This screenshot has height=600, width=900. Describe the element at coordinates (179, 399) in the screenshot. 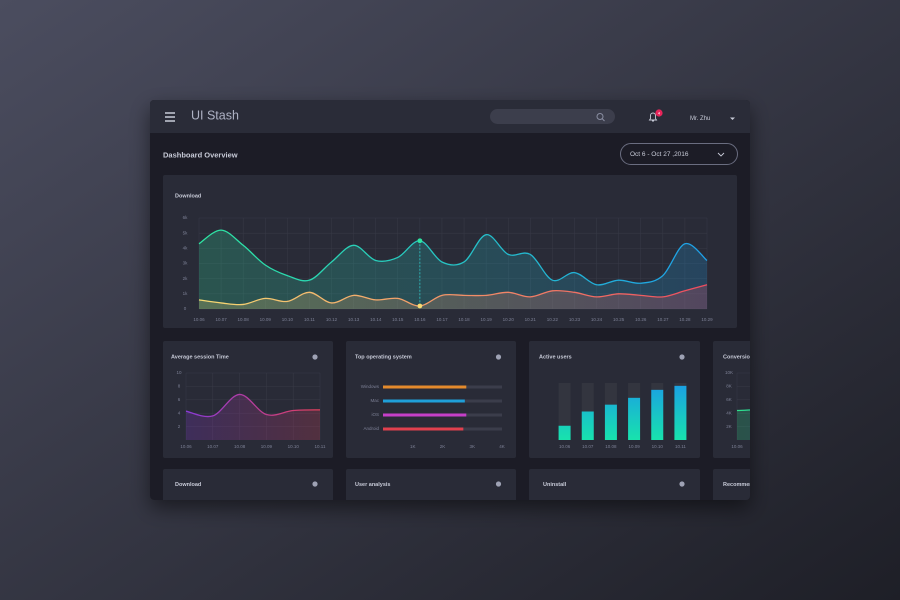

I see `y-tick-label: 6` at that location.